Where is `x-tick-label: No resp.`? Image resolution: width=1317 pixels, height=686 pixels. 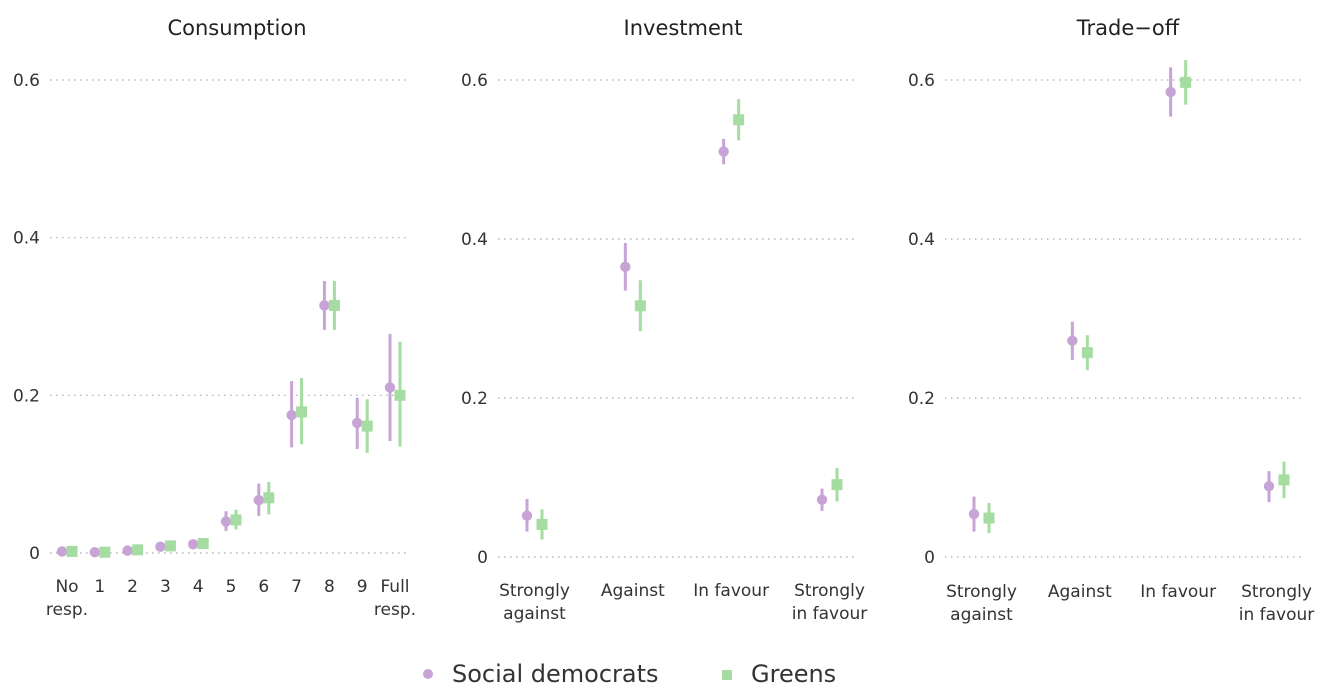 x-tick-label: No resp. is located at coordinates (67, 598).